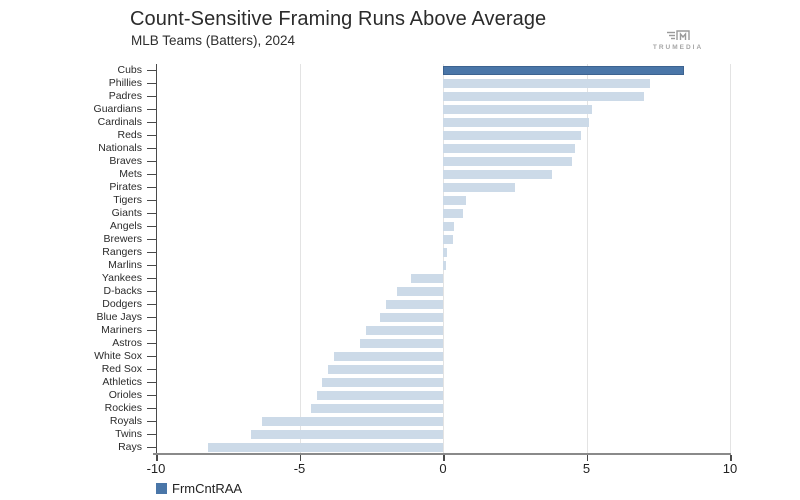  I want to click on legend-label: FrmCntRAA, so click(207, 488).